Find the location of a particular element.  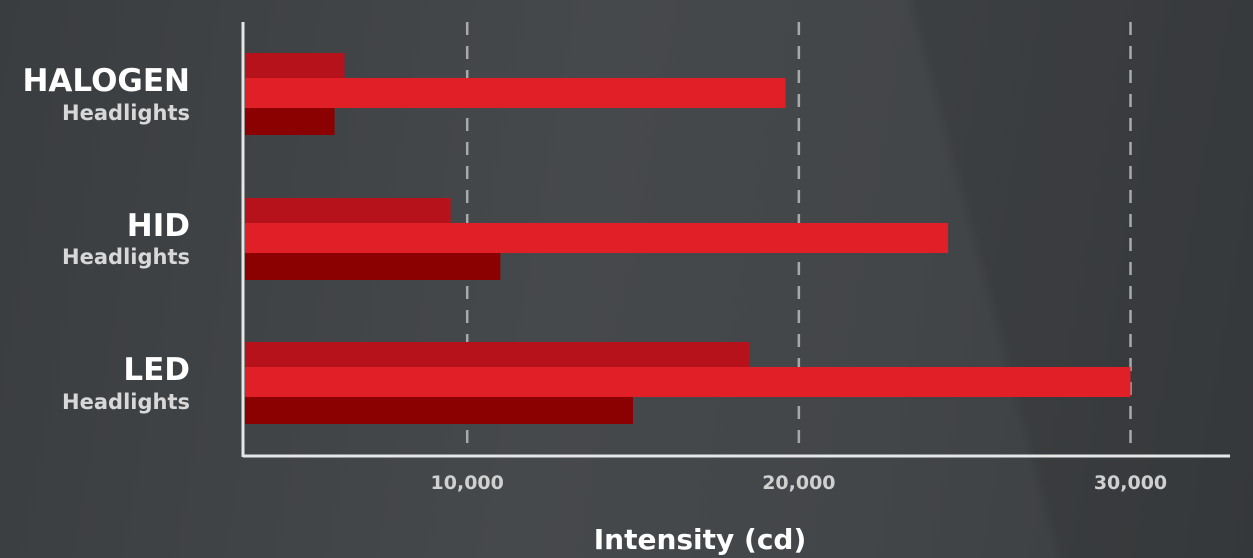

x-tick-label-1: 20,000 is located at coordinates (798, 483).